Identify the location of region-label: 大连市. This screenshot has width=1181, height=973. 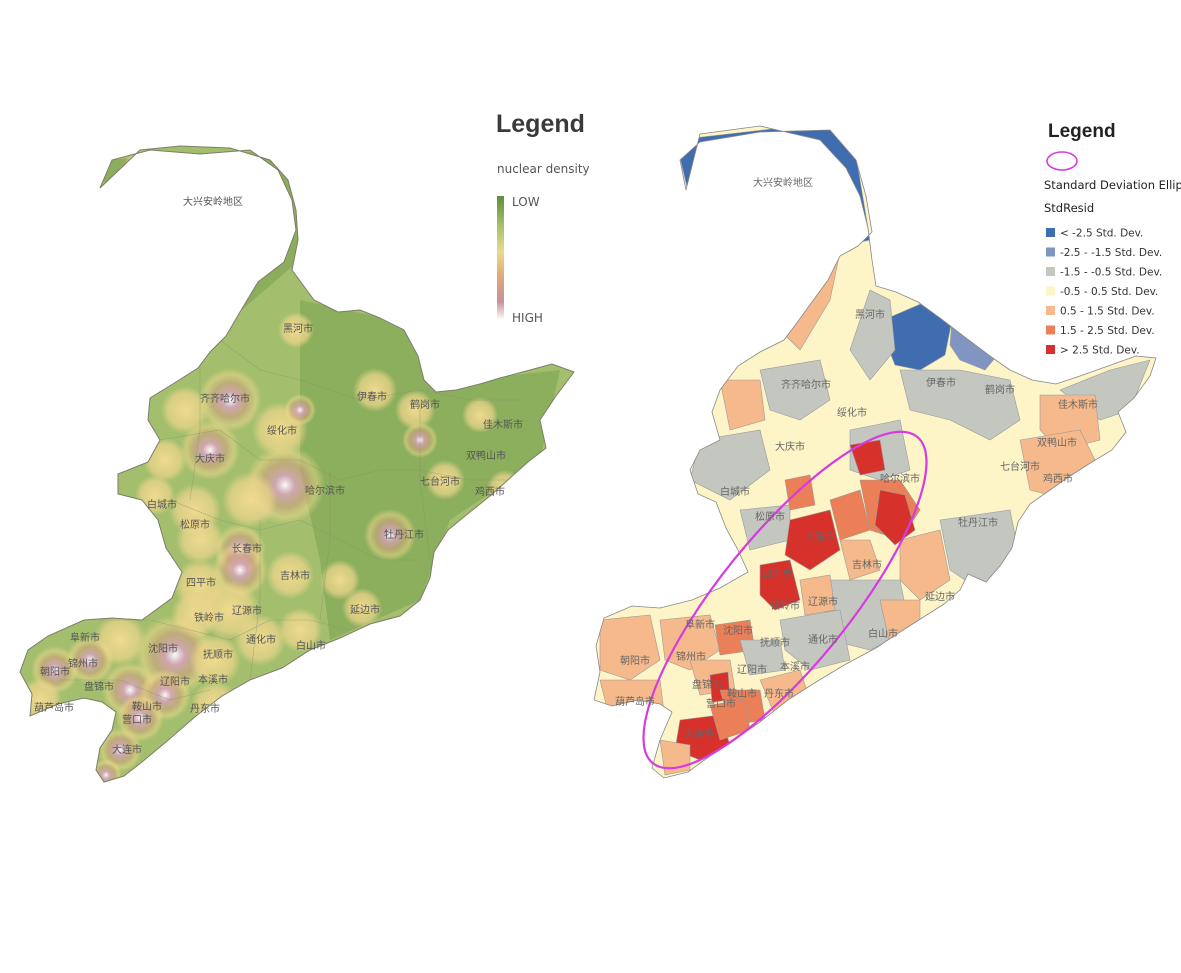
(127, 749).